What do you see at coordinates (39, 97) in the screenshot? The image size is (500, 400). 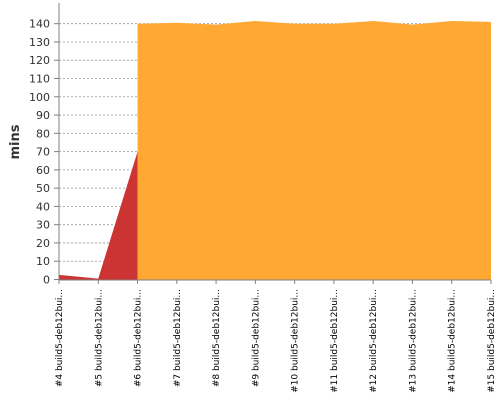 I see `y-tick-label: 100` at bounding box center [39, 97].